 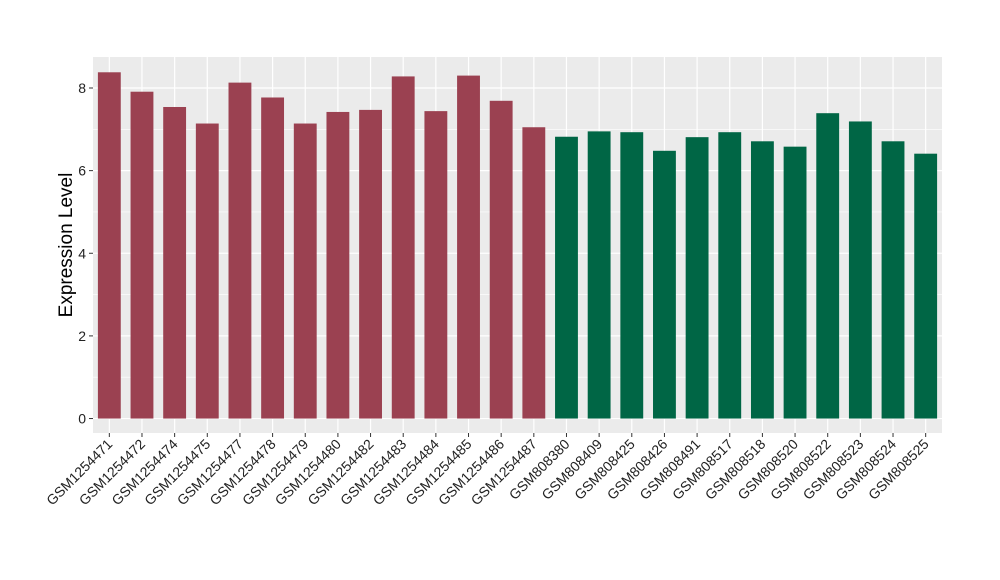 I want to click on y-tick-label: 2, so click(x=82, y=336).